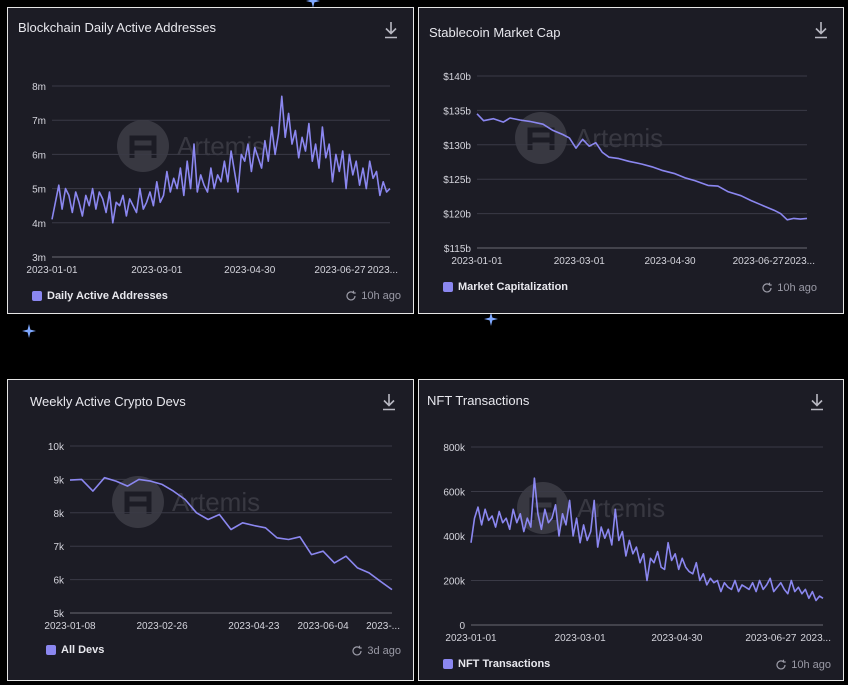 This screenshot has width=848, height=685. What do you see at coordinates (457, 111) in the screenshot?
I see `y-tick-label: $135b` at bounding box center [457, 111].